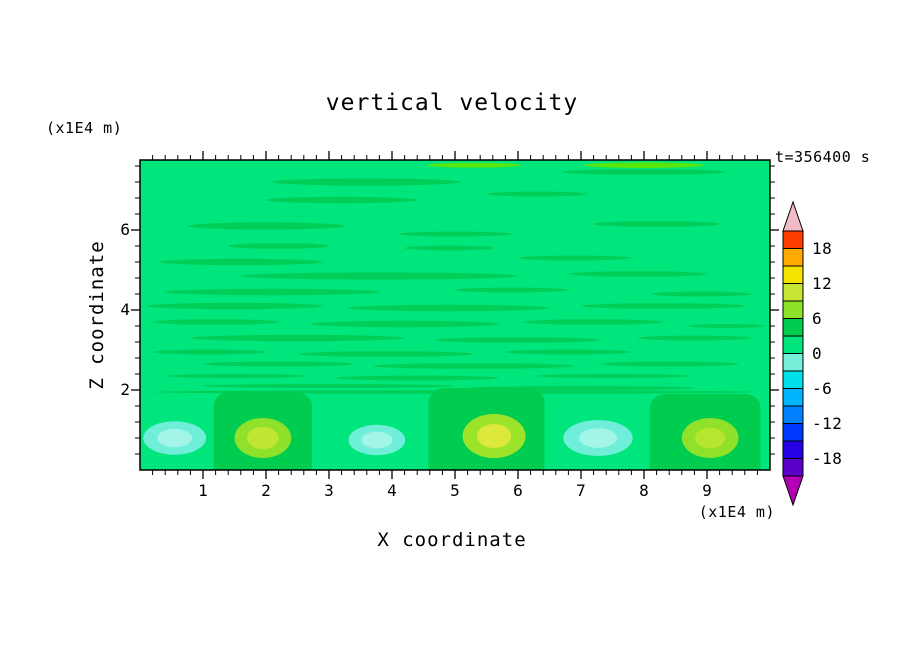  I want to click on colorbar-level-label: -12, so click(827, 423).